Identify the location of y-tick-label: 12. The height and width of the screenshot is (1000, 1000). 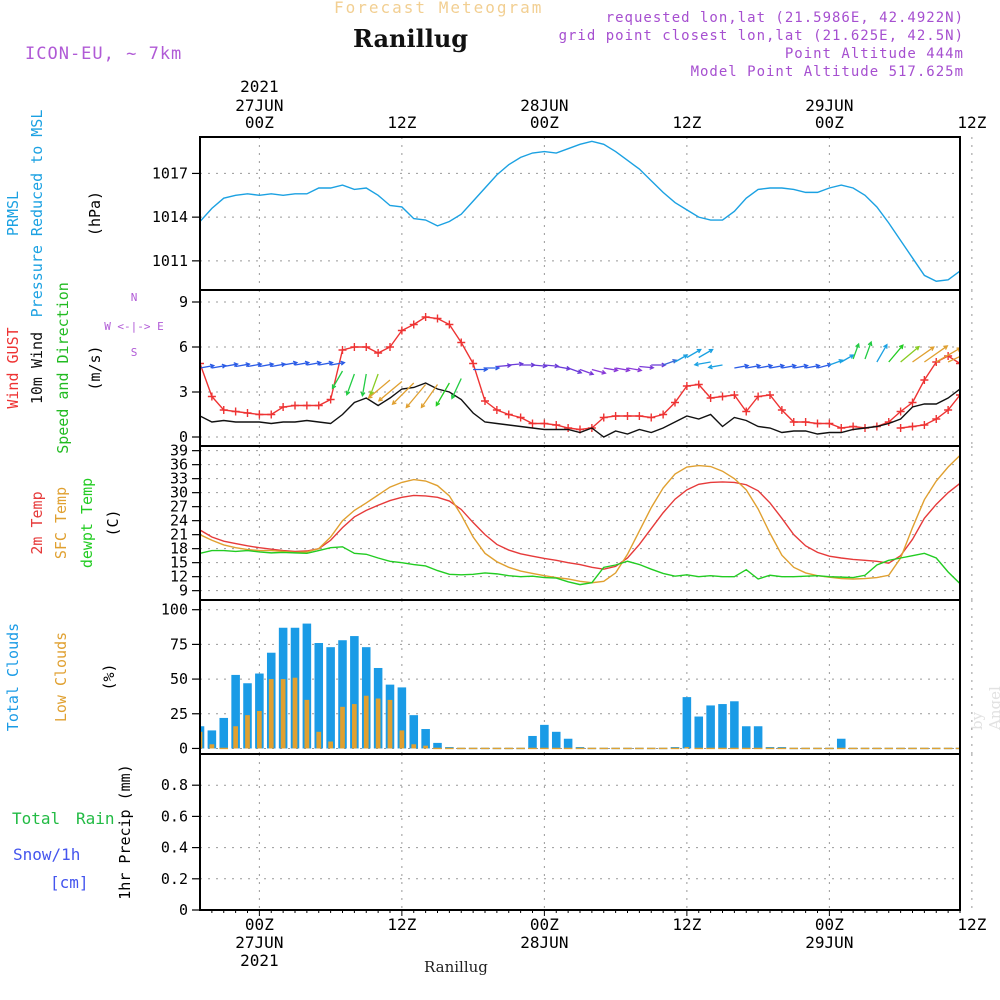
(179, 577).